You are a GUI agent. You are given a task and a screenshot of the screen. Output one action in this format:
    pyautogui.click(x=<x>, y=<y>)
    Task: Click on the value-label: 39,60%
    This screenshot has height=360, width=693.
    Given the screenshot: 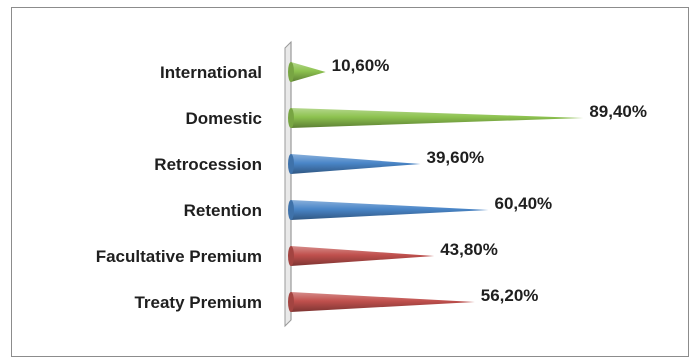 What is the action you would take?
    pyautogui.click(x=455, y=157)
    